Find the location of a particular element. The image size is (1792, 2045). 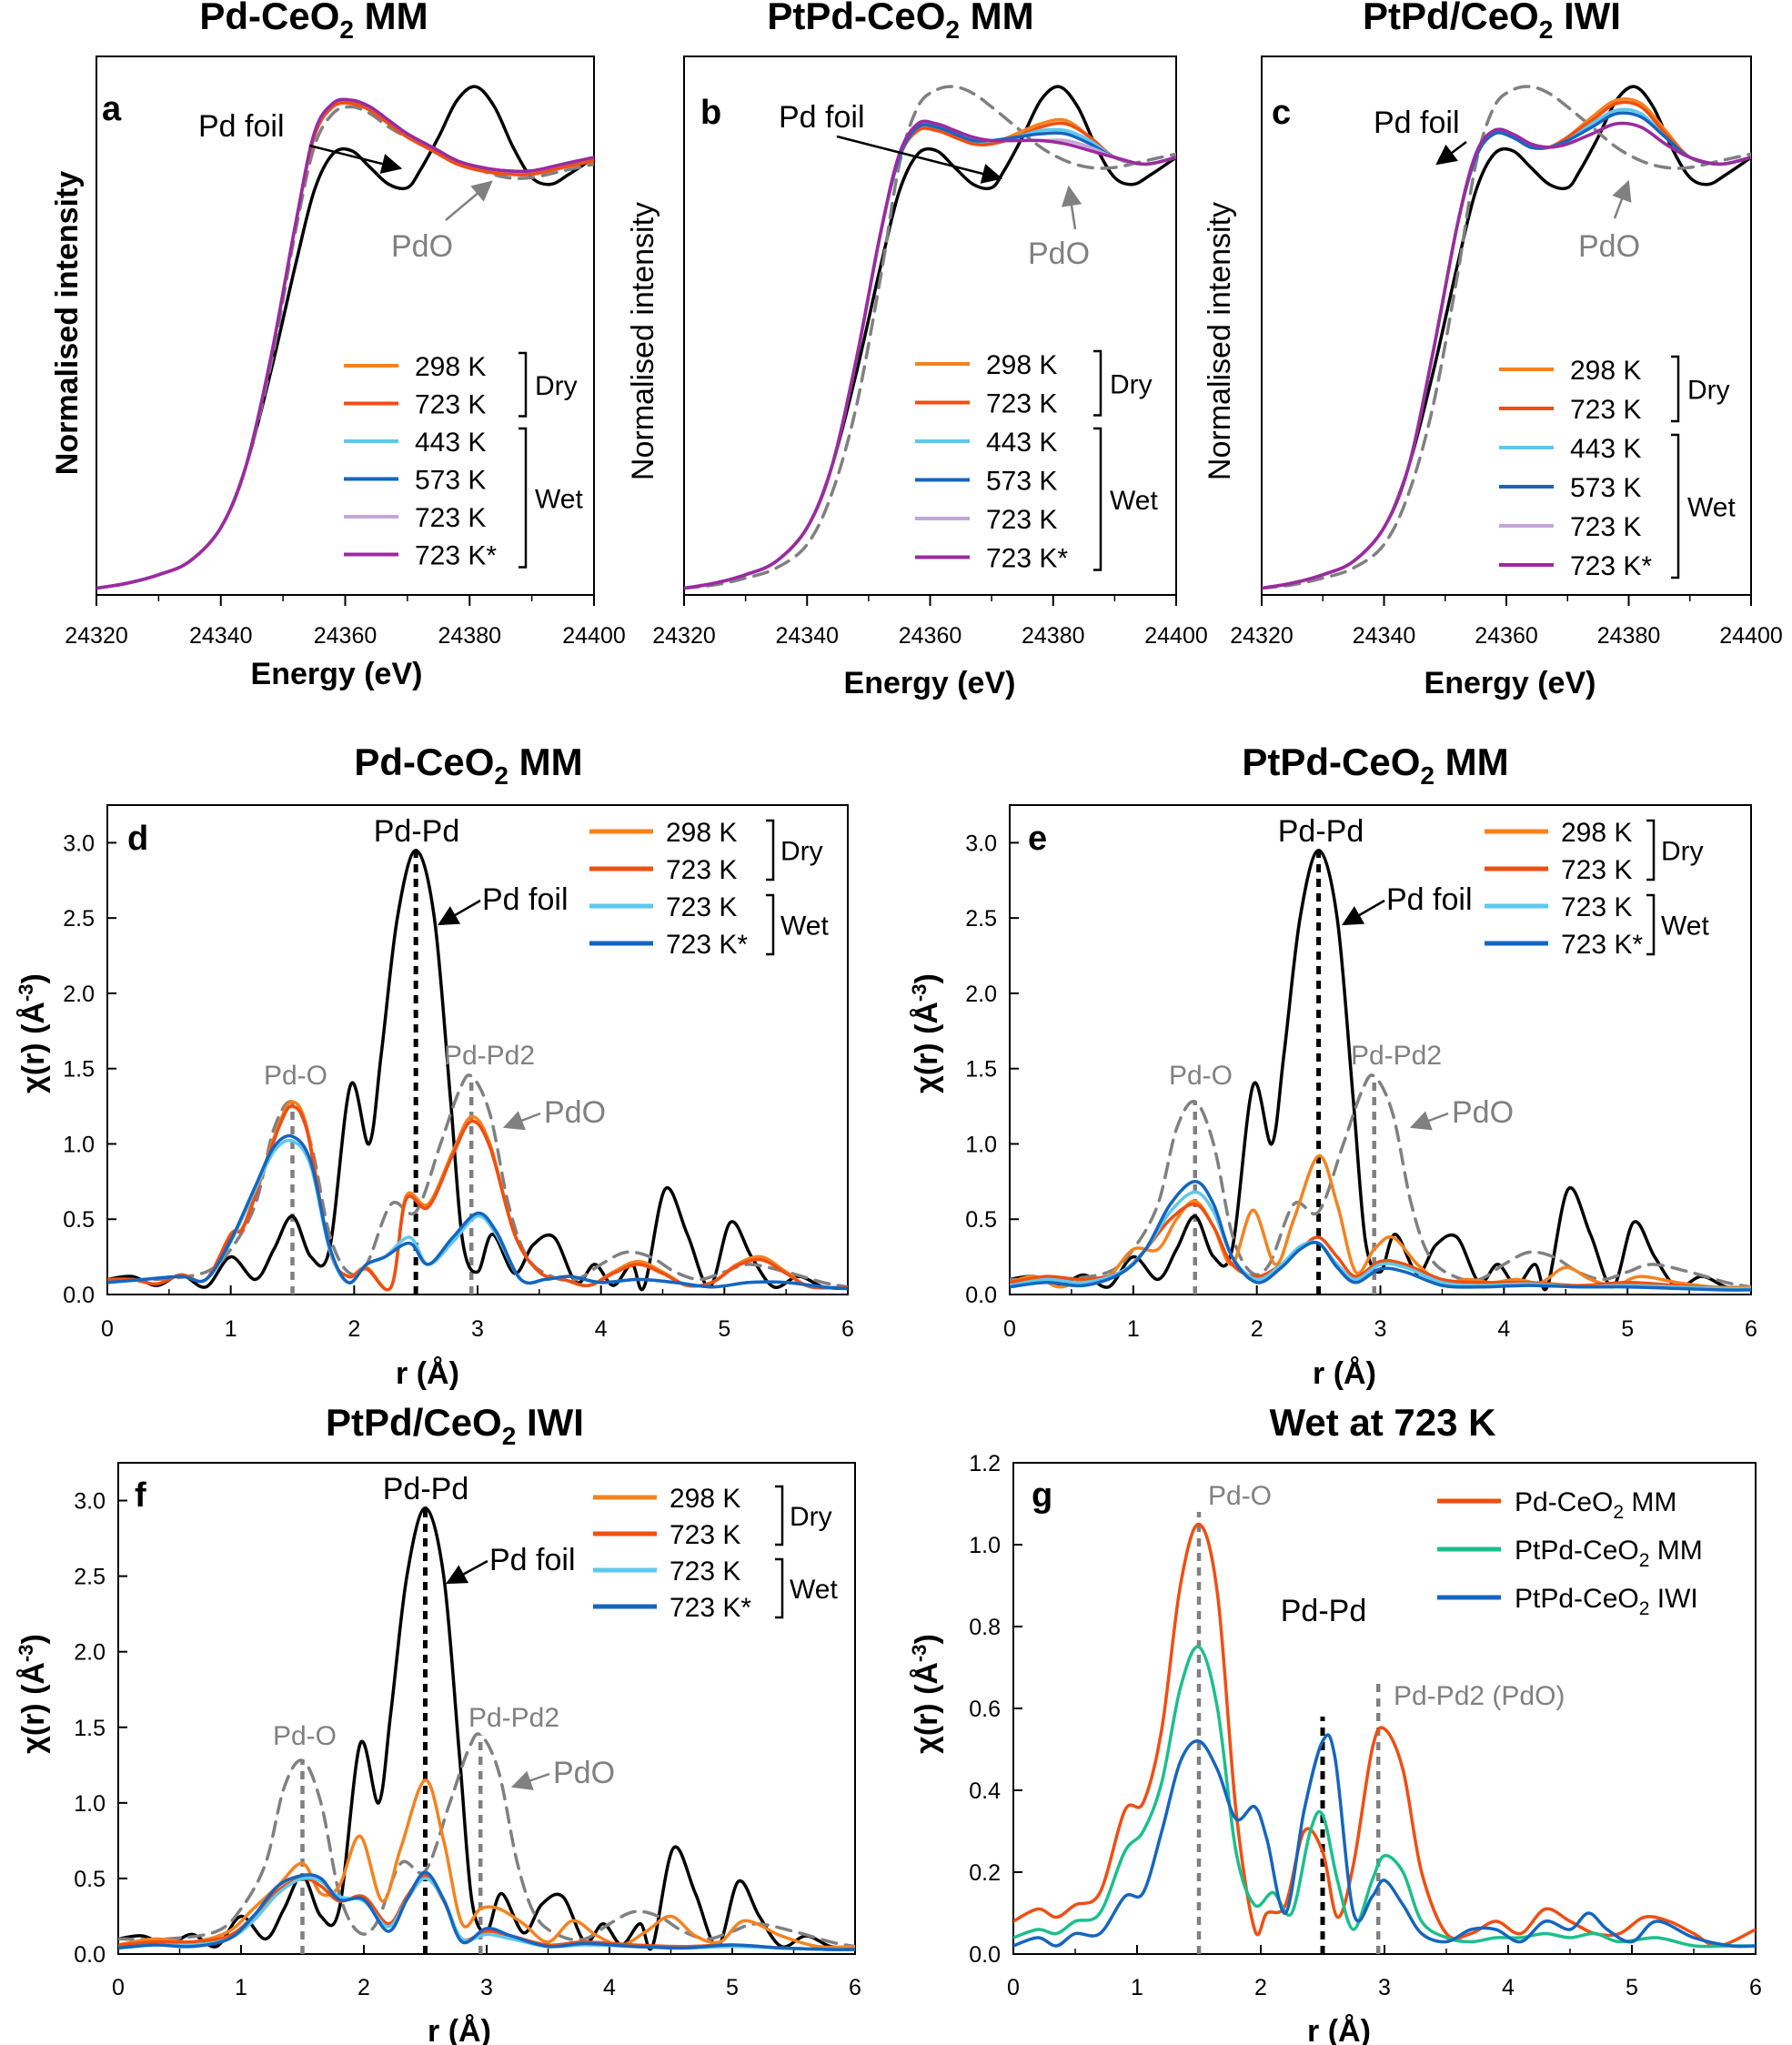

panel-g-xtick-label: 6 is located at coordinates (1755, 1987).